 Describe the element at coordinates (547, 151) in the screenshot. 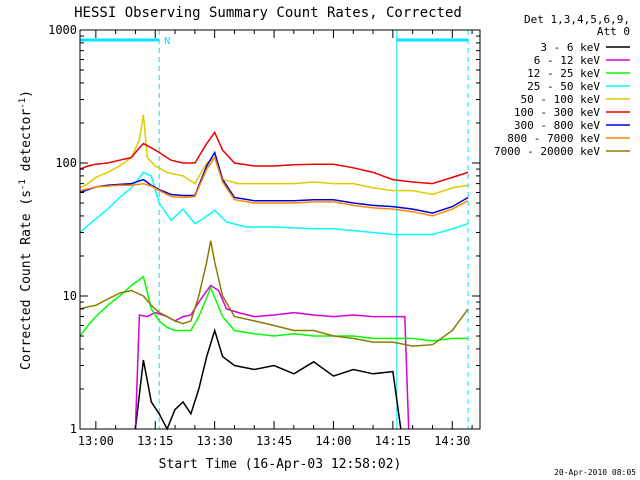

I see `legend-label-9: 7000 - 20000 keV` at that location.